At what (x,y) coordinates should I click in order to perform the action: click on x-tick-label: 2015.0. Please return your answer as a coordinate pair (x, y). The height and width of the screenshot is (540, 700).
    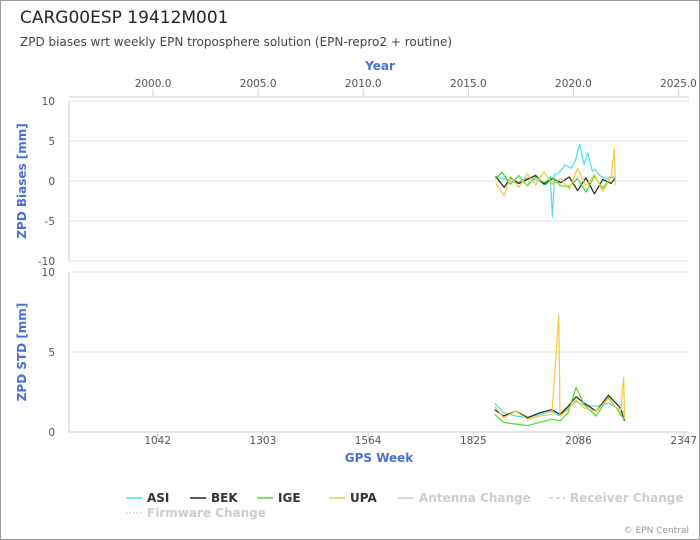
    Looking at the image, I should click on (468, 84).